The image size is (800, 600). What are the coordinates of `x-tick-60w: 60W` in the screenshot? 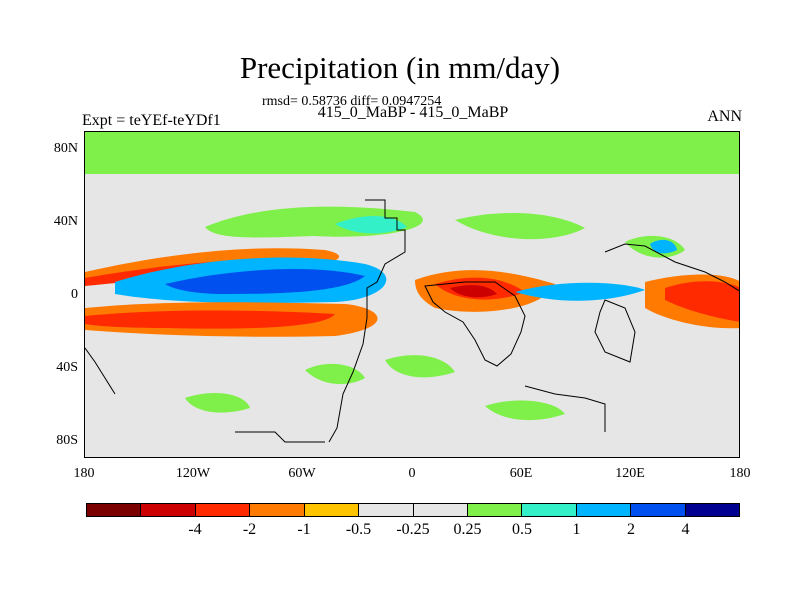 It's located at (302, 473).